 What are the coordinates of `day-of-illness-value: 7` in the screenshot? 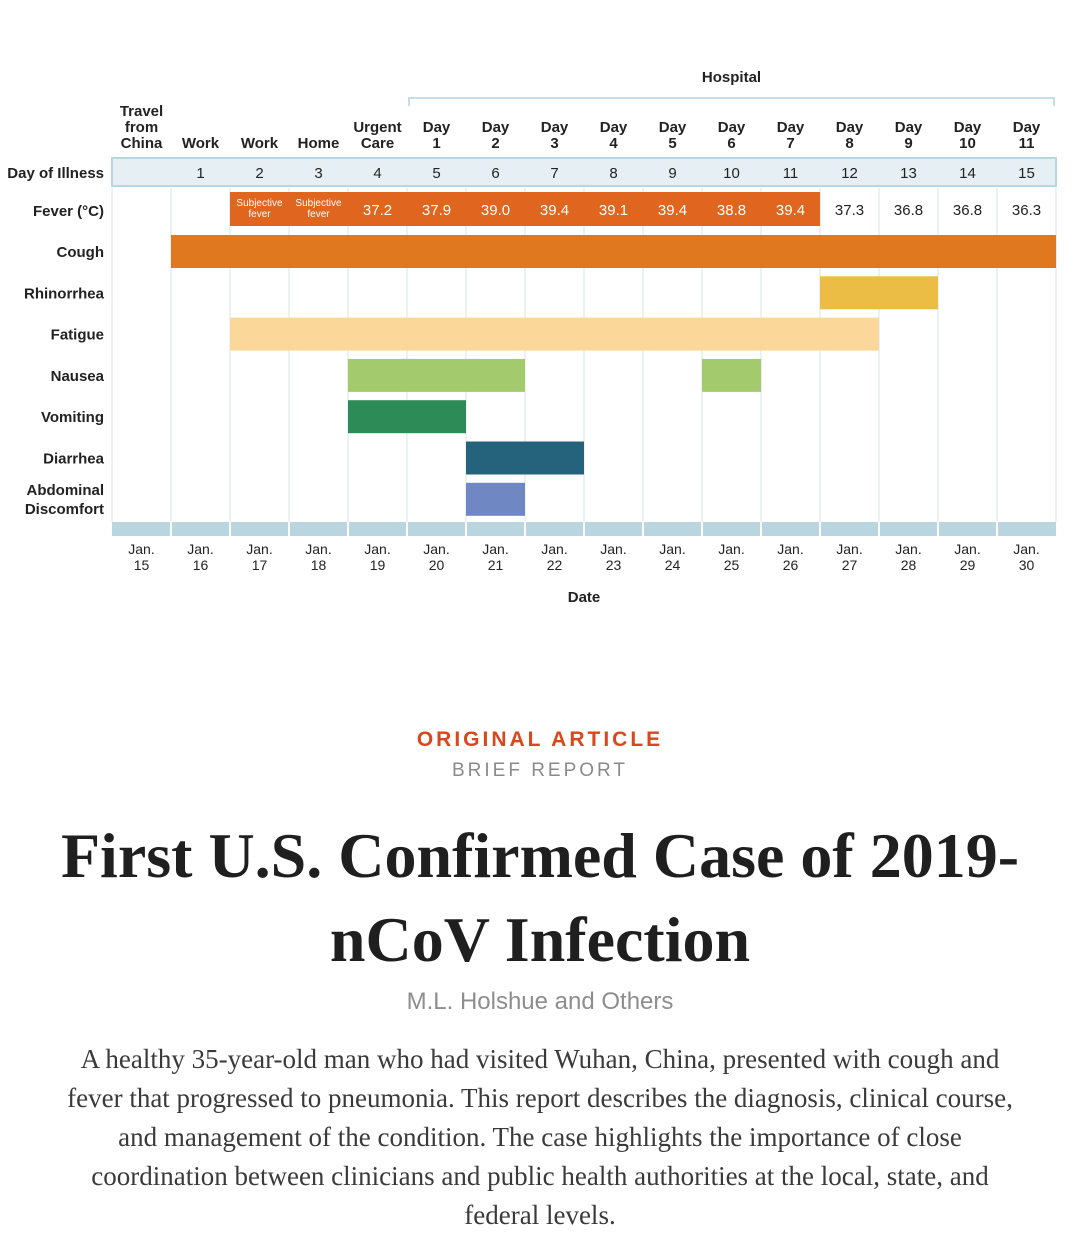 It's located at (554, 173).